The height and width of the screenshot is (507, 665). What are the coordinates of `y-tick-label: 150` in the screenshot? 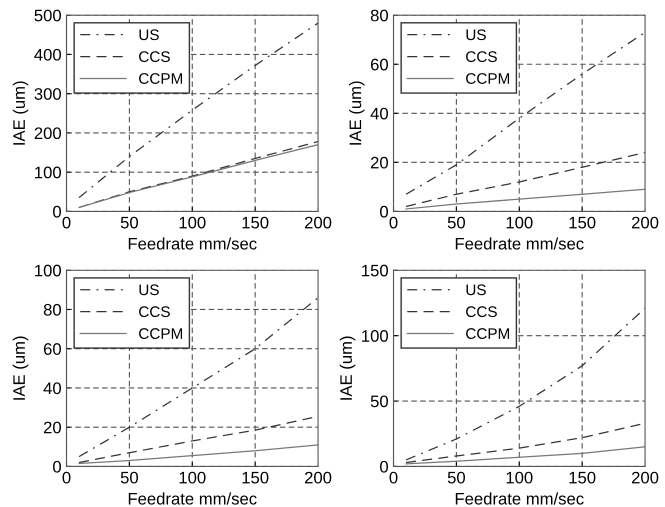 It's located at (375, 270).